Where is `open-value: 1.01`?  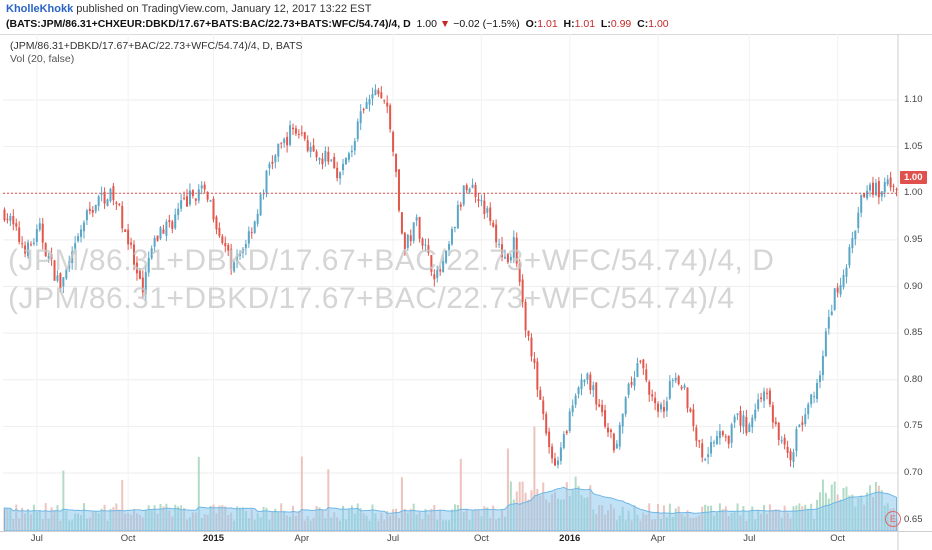 open-value: 1.01 is located at coordinates (547, 24).